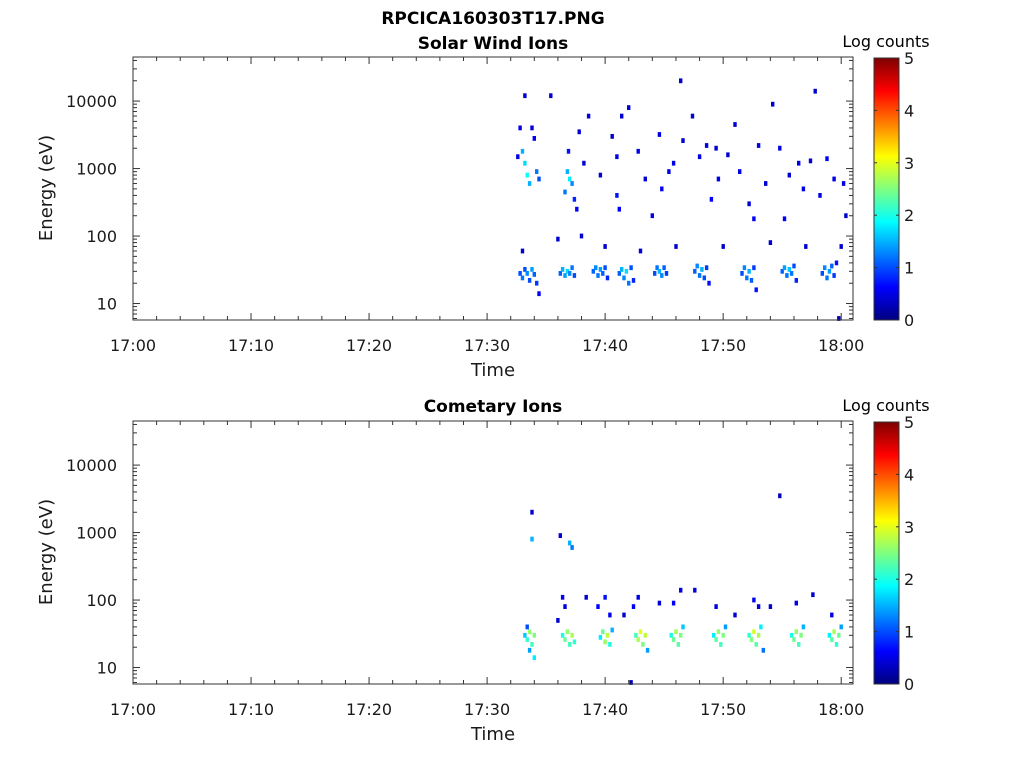 This screenshot has width=1024, height=768. I want to click on x-tick-label: 17:50, so click(723, 345).